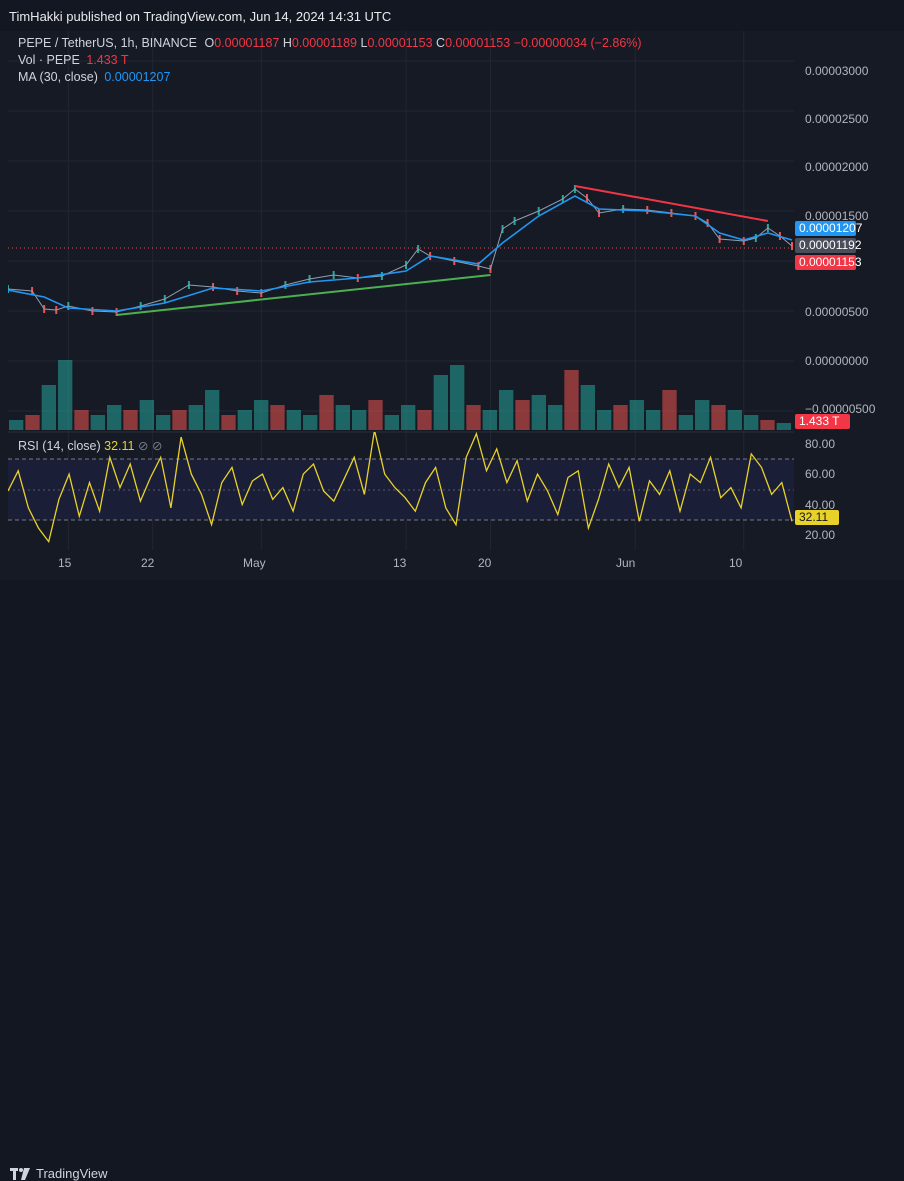 This screenshot has height=1181, width=904. Describe the element at coordinates (143, 446) in the screenshot. I see `hide-icon: ⊘` at that location.